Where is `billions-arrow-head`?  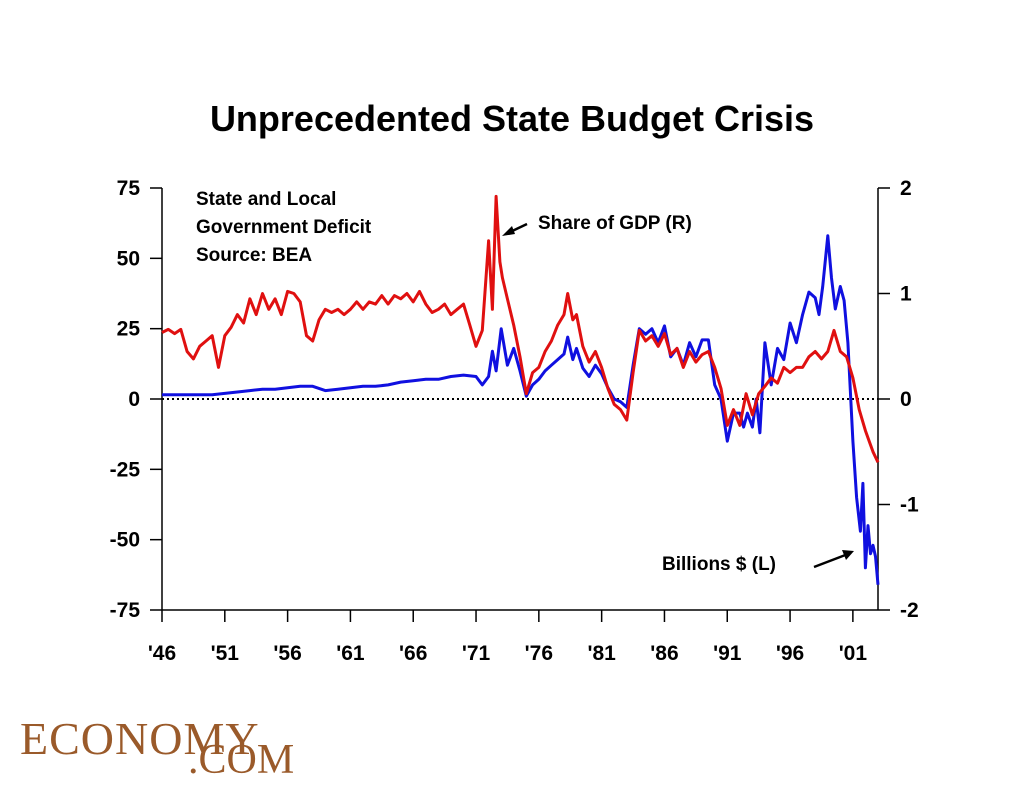 billions-arrow-head is located at coordinates (848, 555).